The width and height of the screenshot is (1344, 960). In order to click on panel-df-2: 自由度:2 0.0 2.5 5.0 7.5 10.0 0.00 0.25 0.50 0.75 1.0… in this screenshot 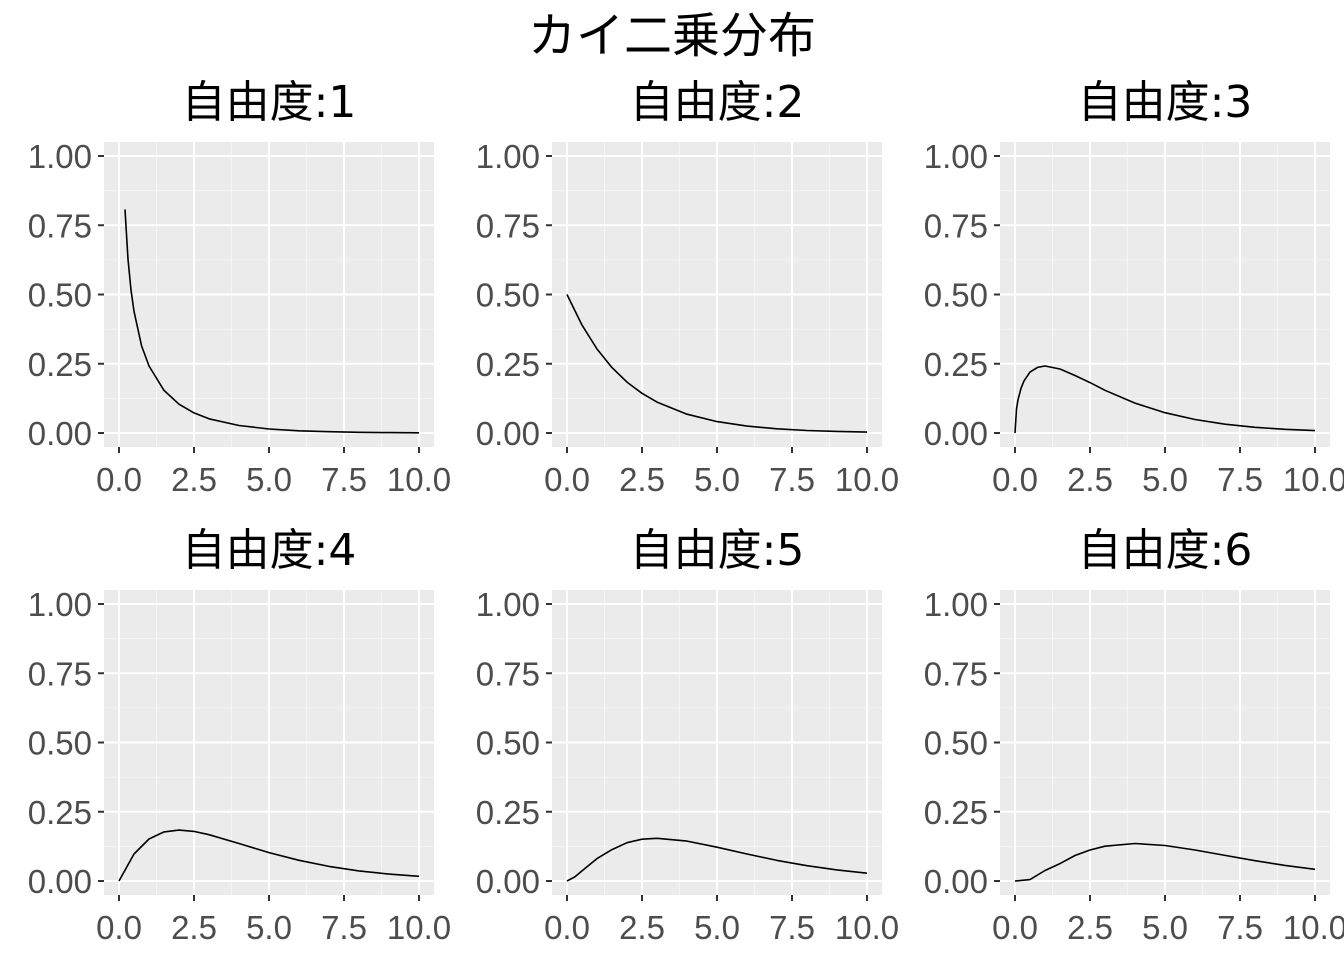, I will do `click(687, 287)`.